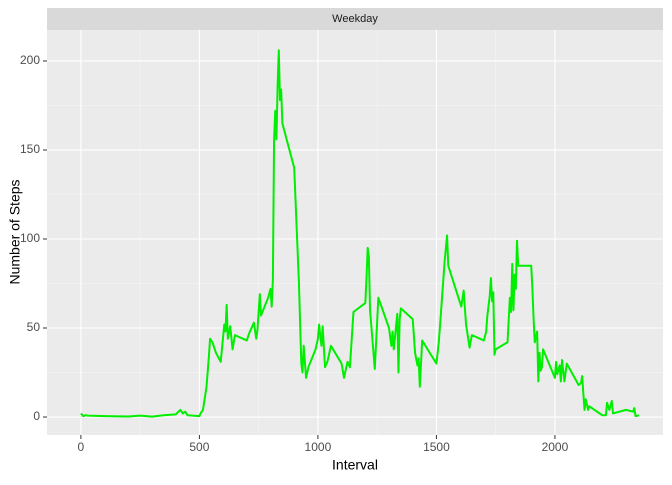 The image size is (672, 485). Describe the element at coordinates (318, 447) in the screenshot. I see `x-tick-label: 1000` at that location.